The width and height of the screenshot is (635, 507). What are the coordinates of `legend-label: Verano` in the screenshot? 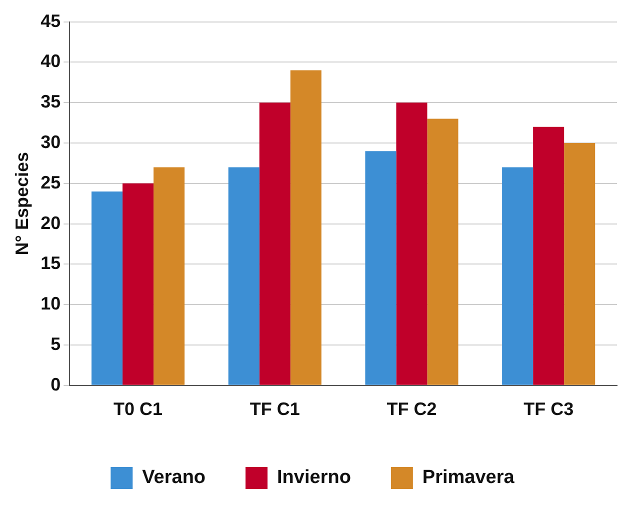 It's located at (174, 477).